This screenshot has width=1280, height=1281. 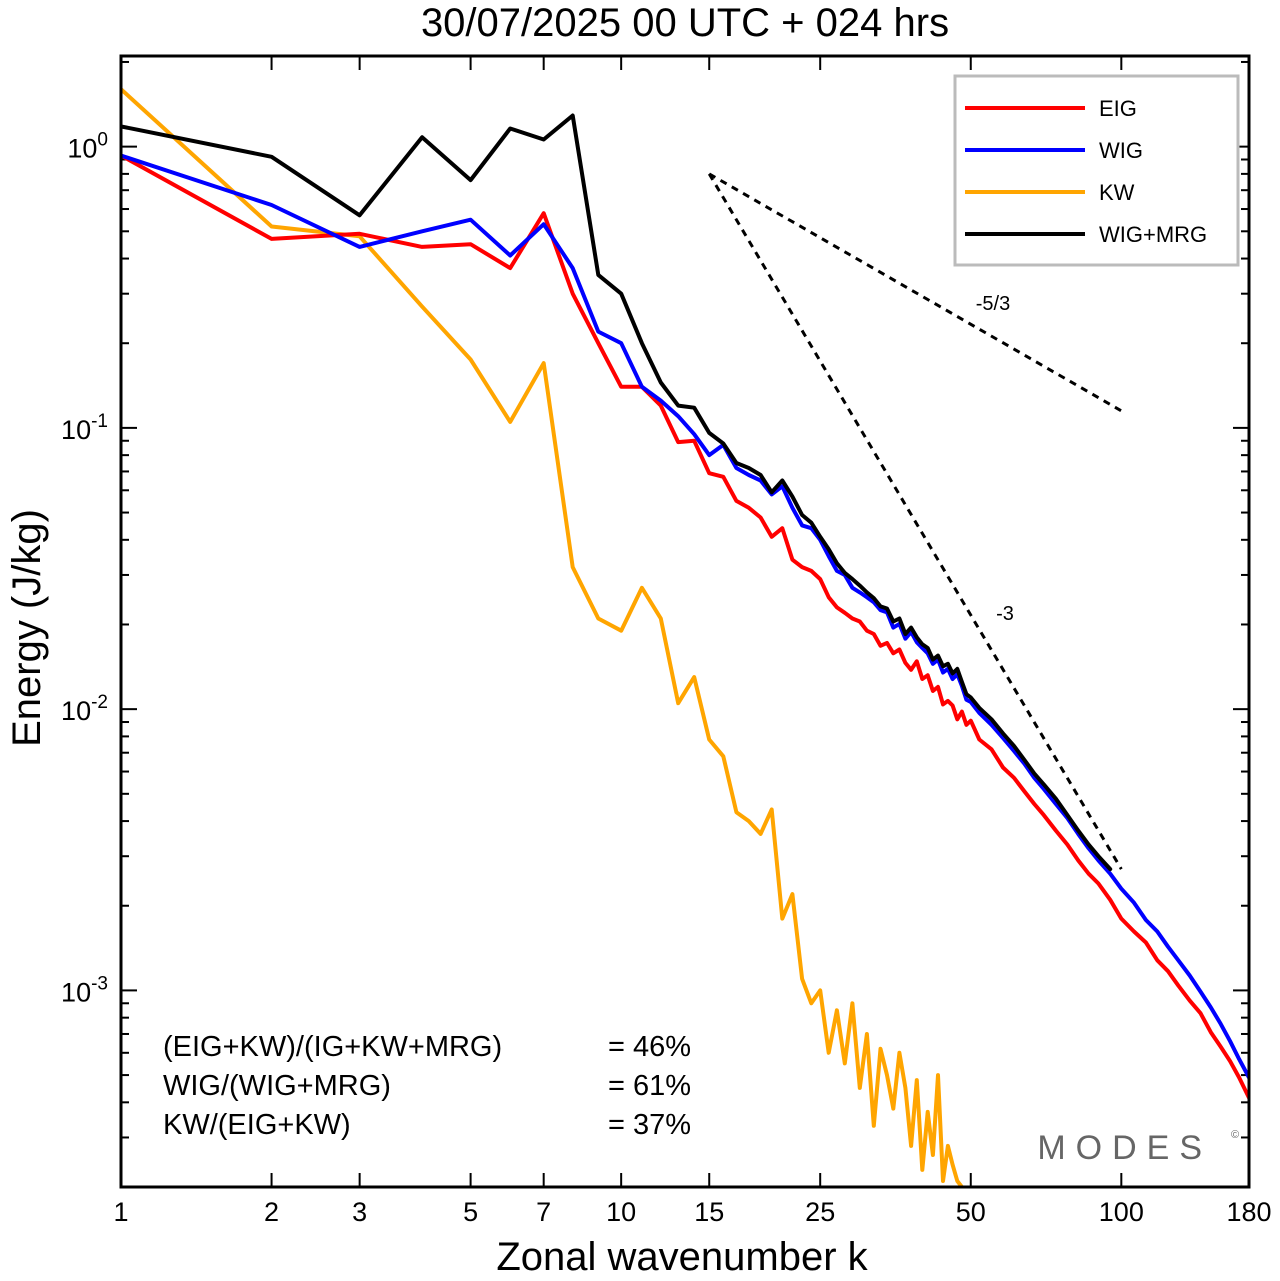 I want to click on x-tick-label-50: 50, so click(x=971, y=1212).